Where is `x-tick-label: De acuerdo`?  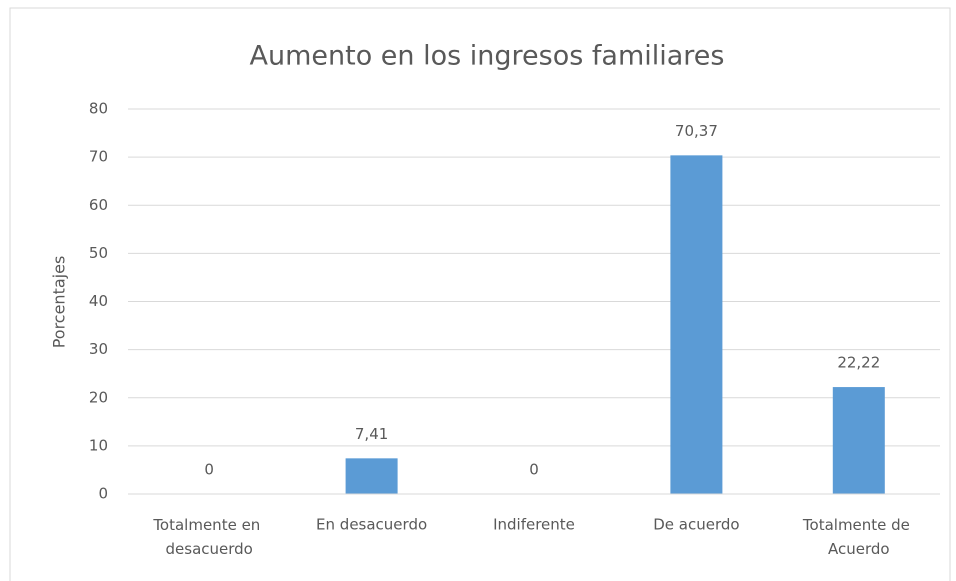 x-tick-label: De acuerdo is located at coordinates (696, 525).